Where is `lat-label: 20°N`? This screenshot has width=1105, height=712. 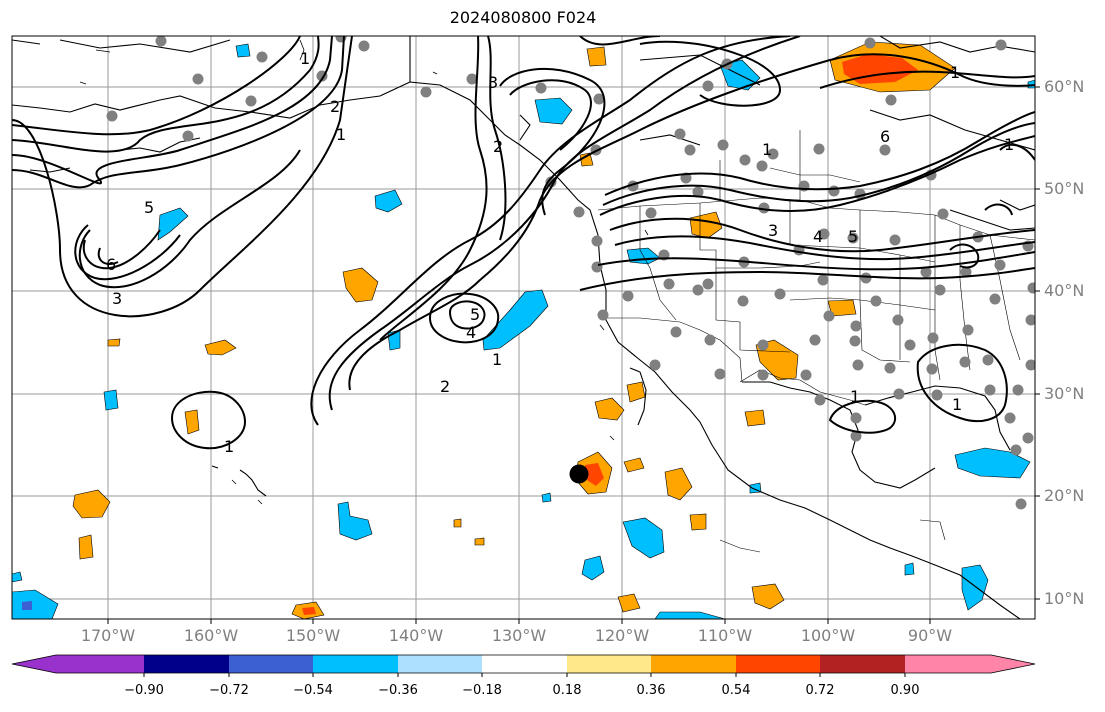 lat-label: 20°N is located at coordinates (1064, 495).